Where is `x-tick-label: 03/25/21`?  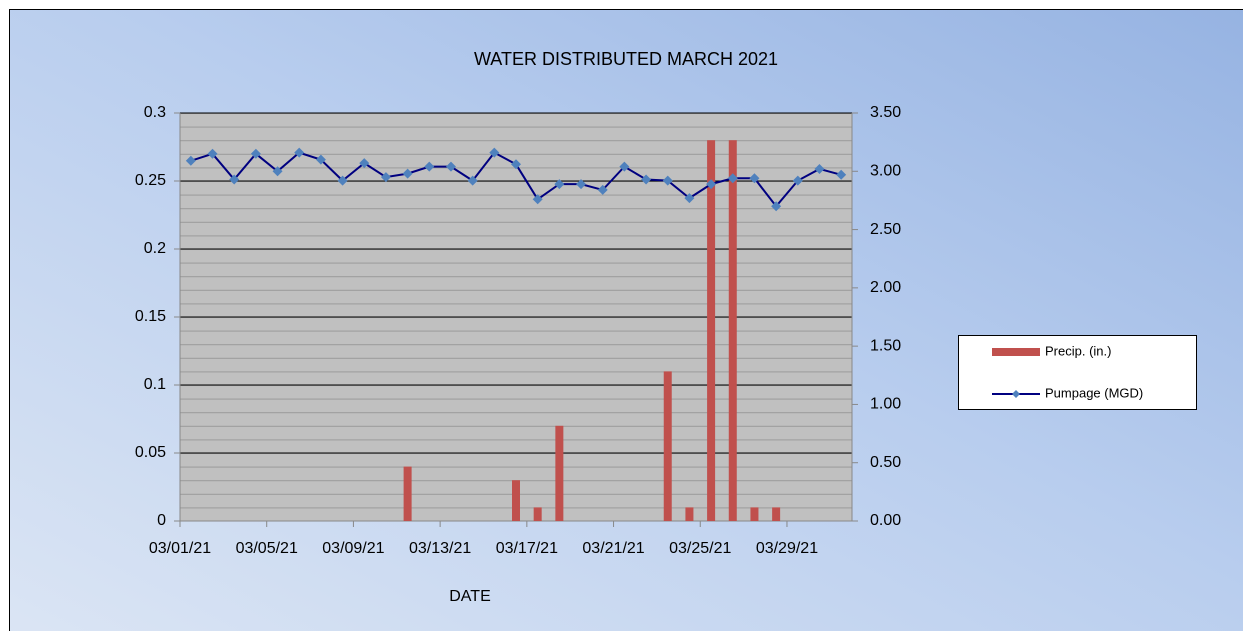
x-tick-label: 03/25/21 is located at coordinates (700, 548).